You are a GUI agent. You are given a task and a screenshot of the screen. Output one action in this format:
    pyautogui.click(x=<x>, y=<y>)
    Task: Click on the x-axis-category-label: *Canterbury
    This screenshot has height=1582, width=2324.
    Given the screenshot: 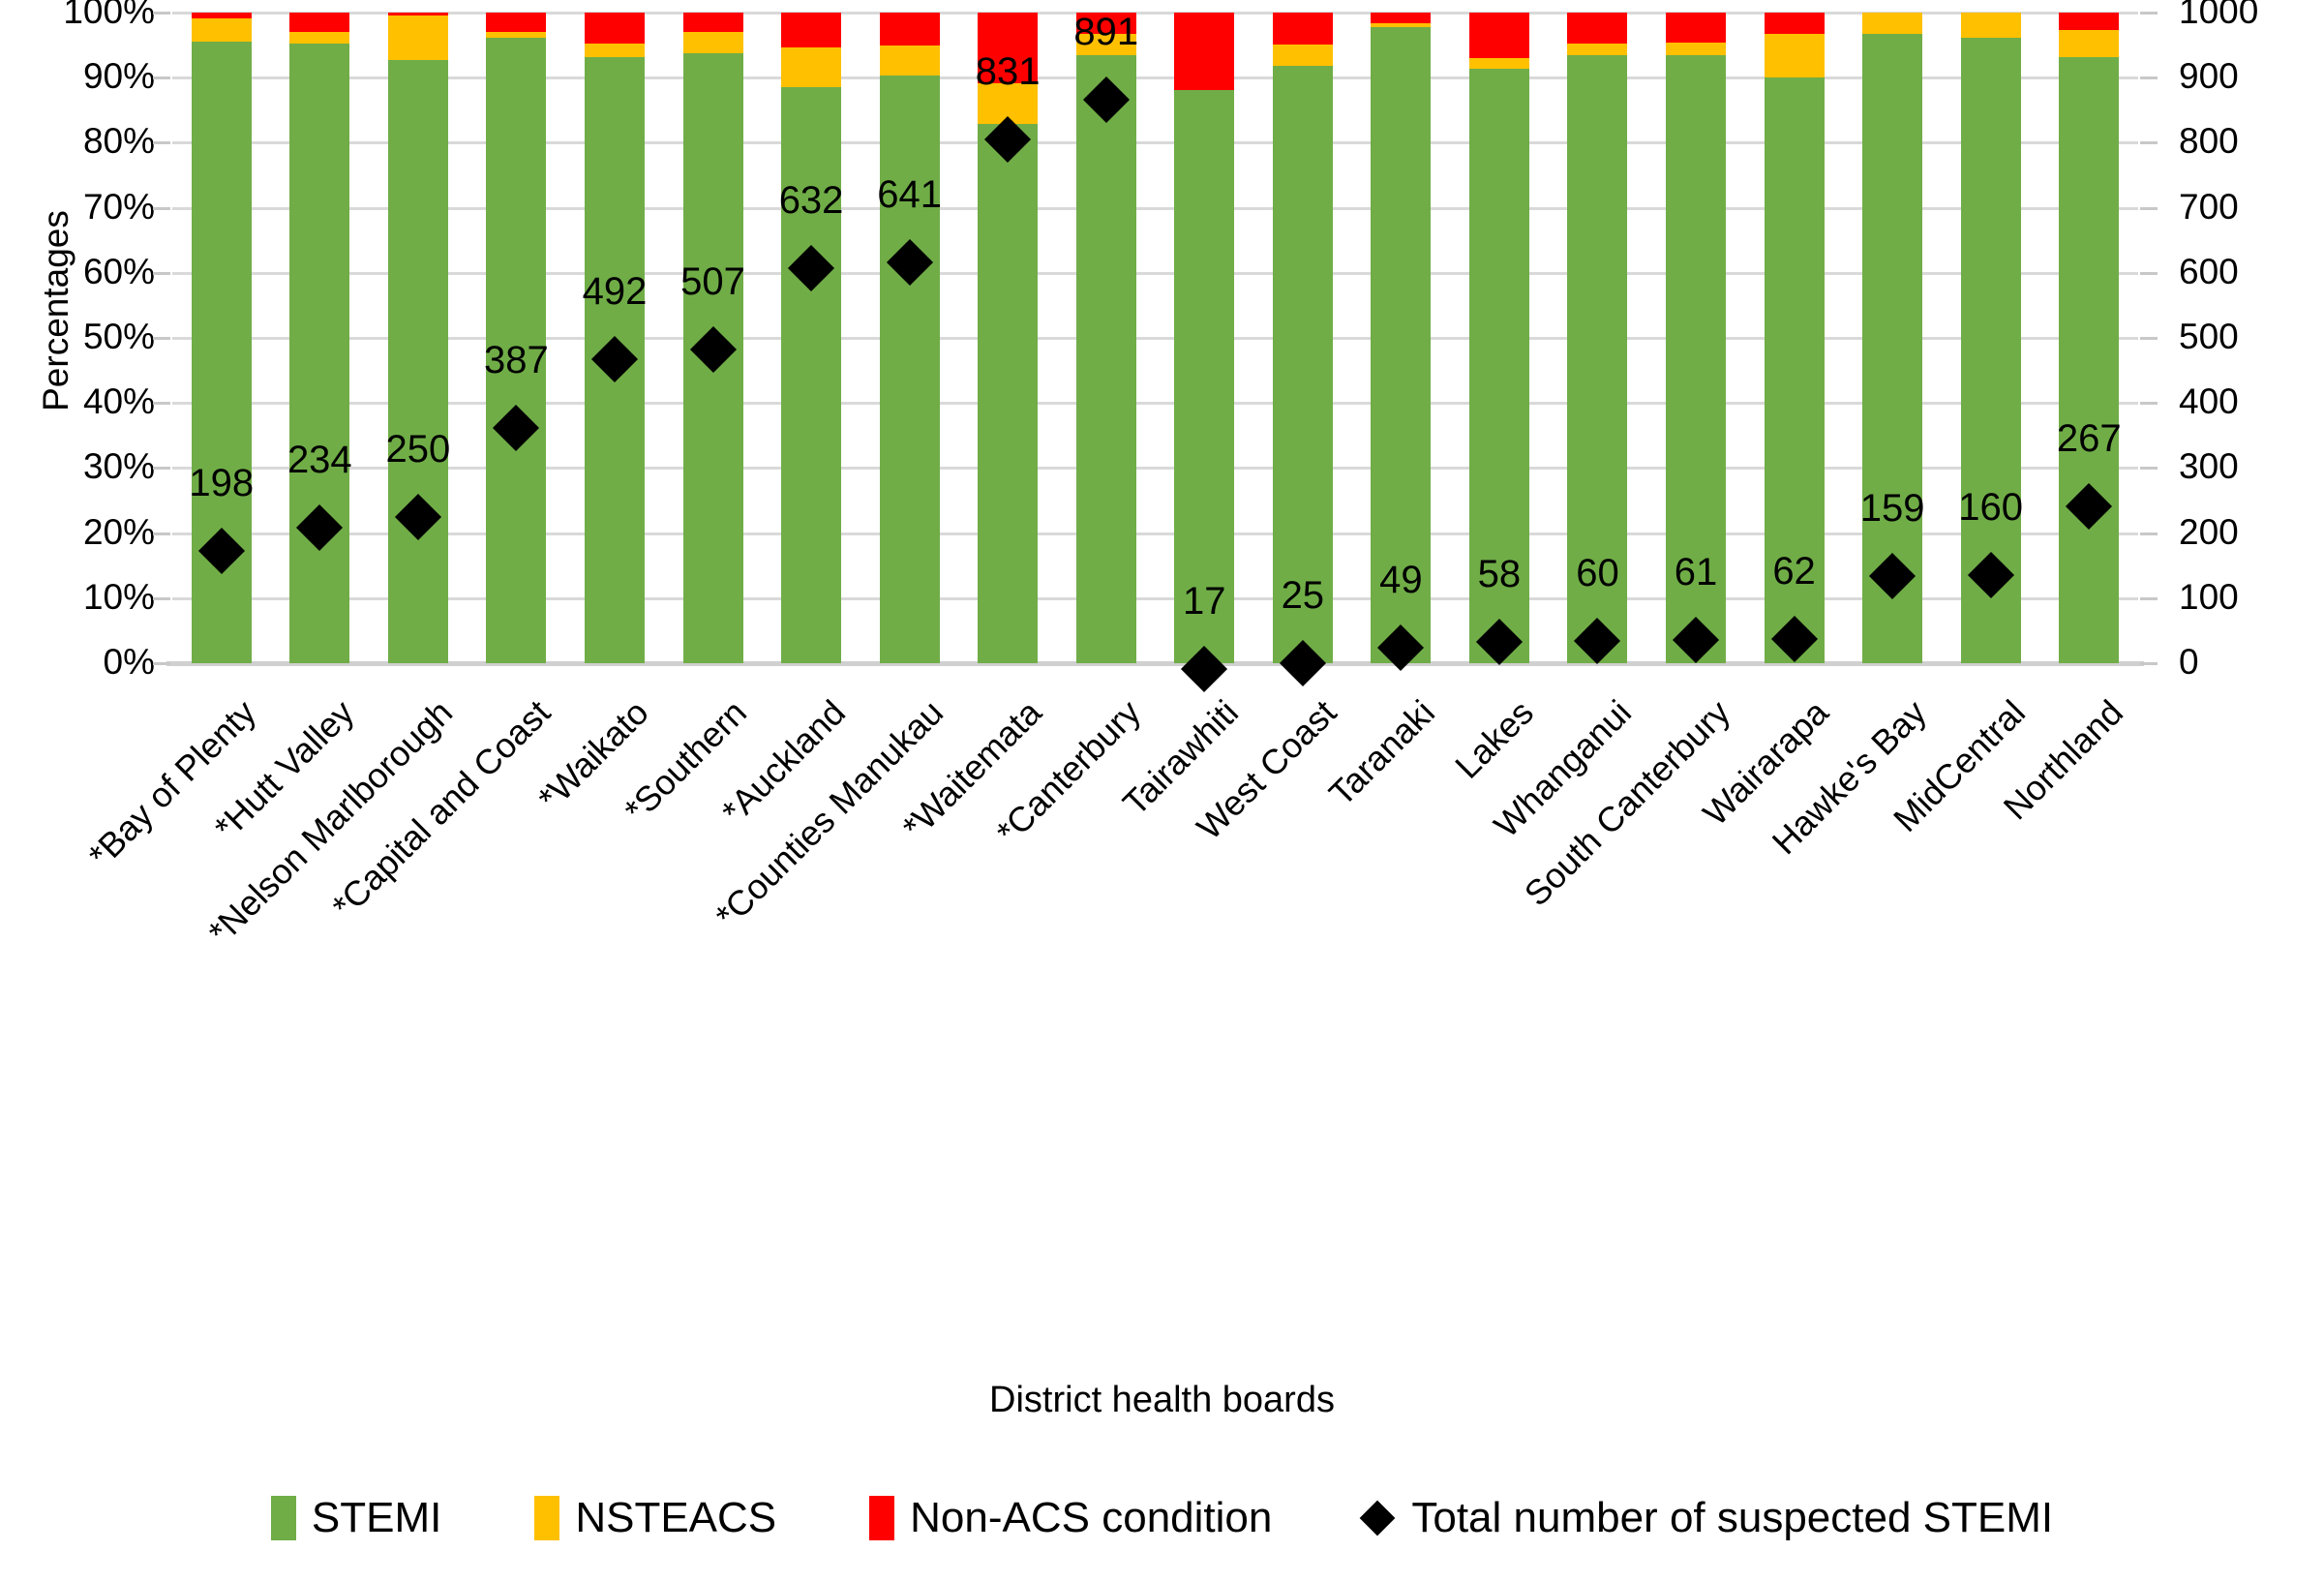 What is the action you would take?
    pyautogui.click(x=1067, y=772)
    